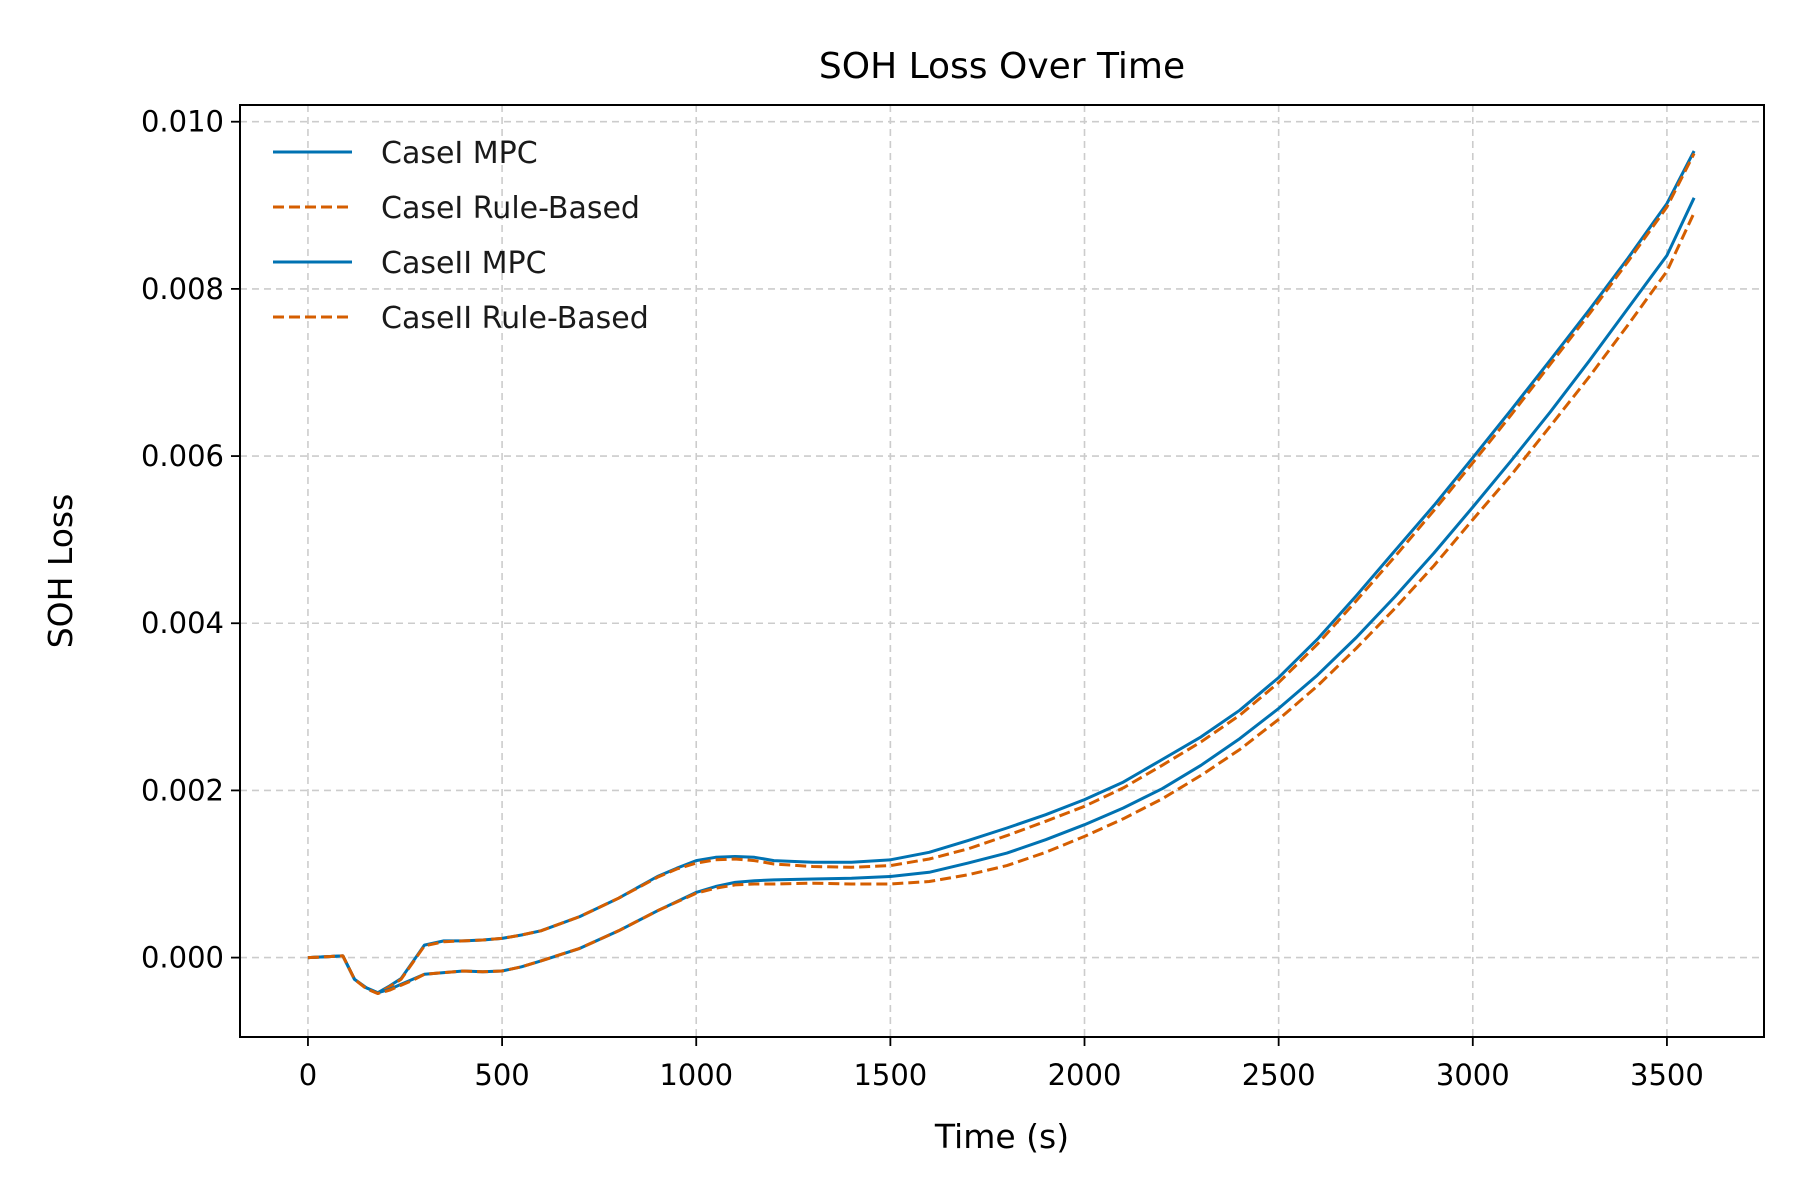 The width and height of the screenshot is (1800, 1200). What do you see at coordinates (464, 263) in the screenshot?
I see `legend-entry: CaseII MPC` at bounding box center [464, 263].